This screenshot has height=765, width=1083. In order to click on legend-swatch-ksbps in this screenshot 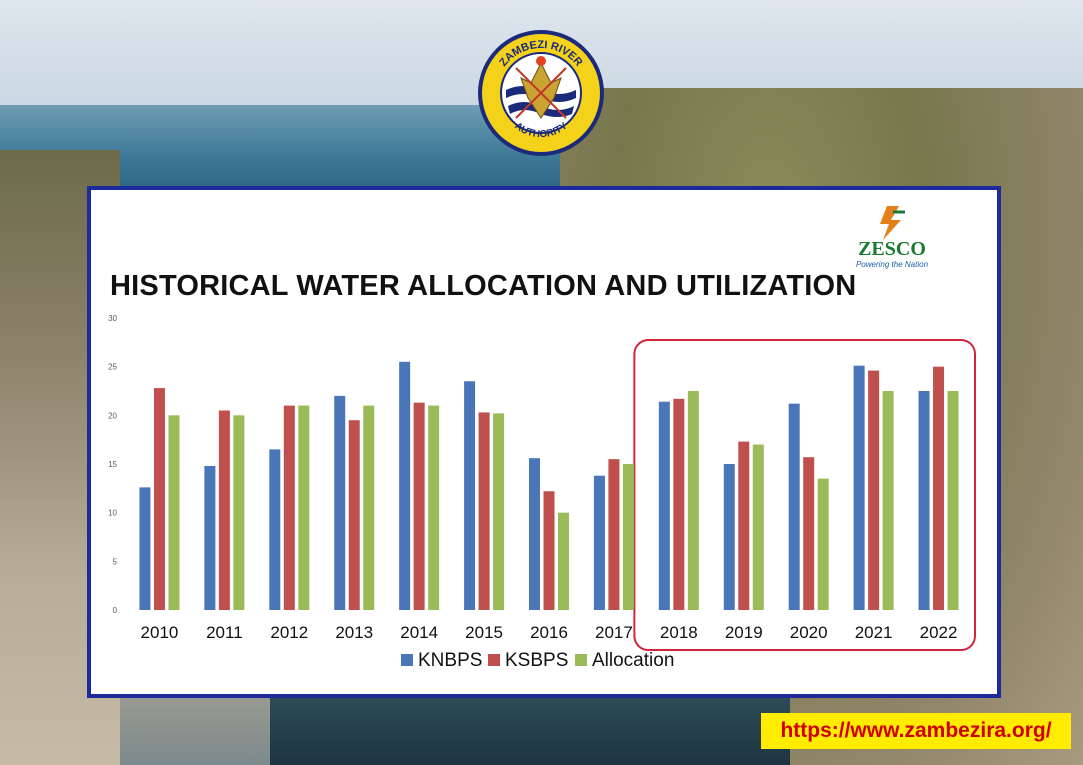, I will do `click(494, 660)`.